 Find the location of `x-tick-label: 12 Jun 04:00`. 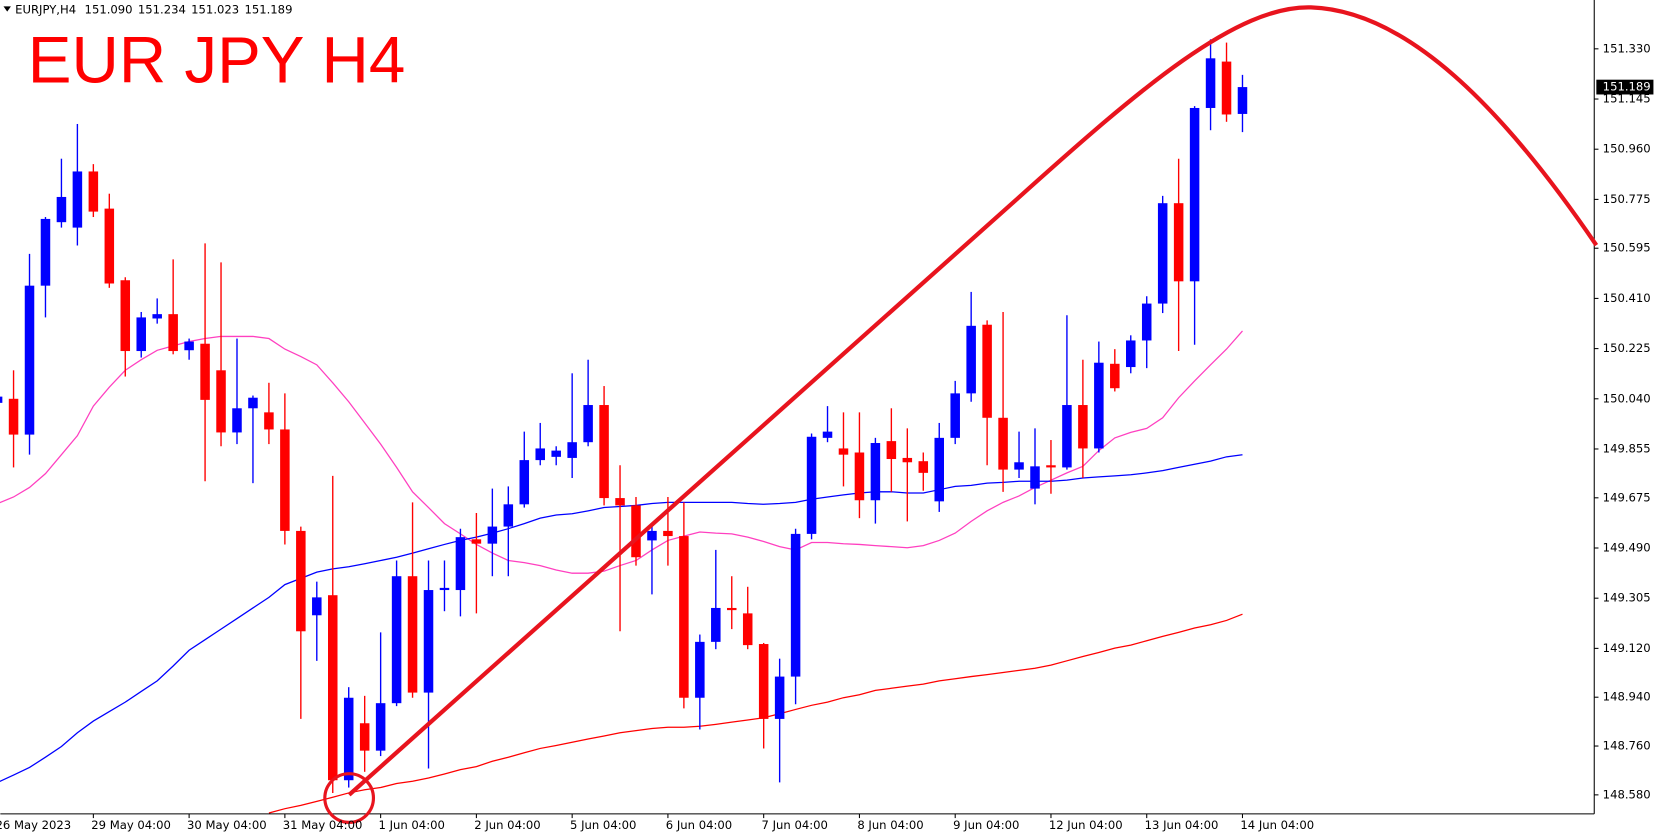

x-tick-label: 12 Jun 04:00 is located at coordinates (1086, 825).